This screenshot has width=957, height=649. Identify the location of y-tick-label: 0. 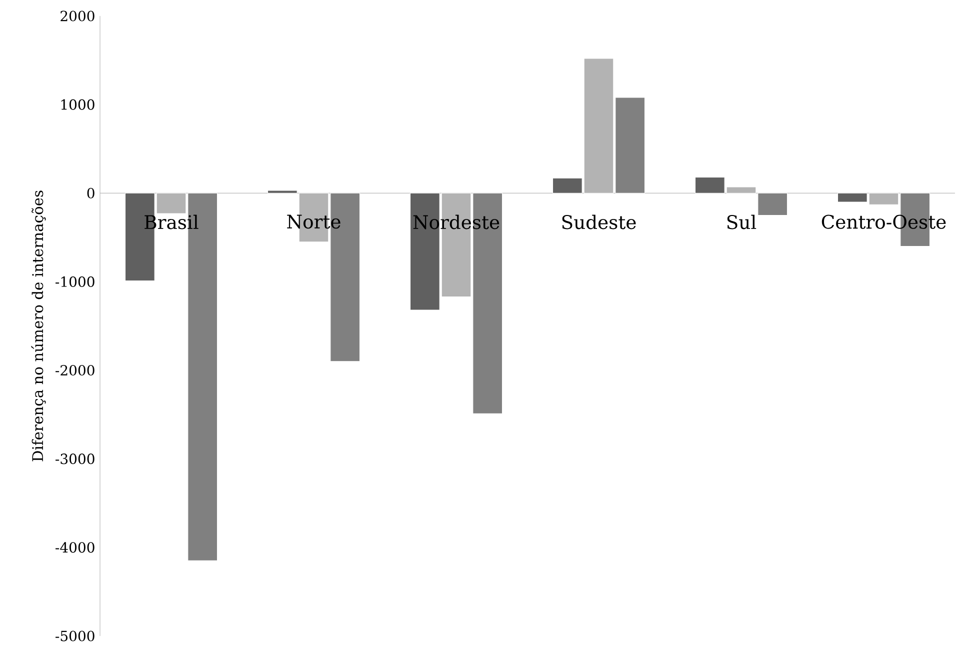
(90, 193).